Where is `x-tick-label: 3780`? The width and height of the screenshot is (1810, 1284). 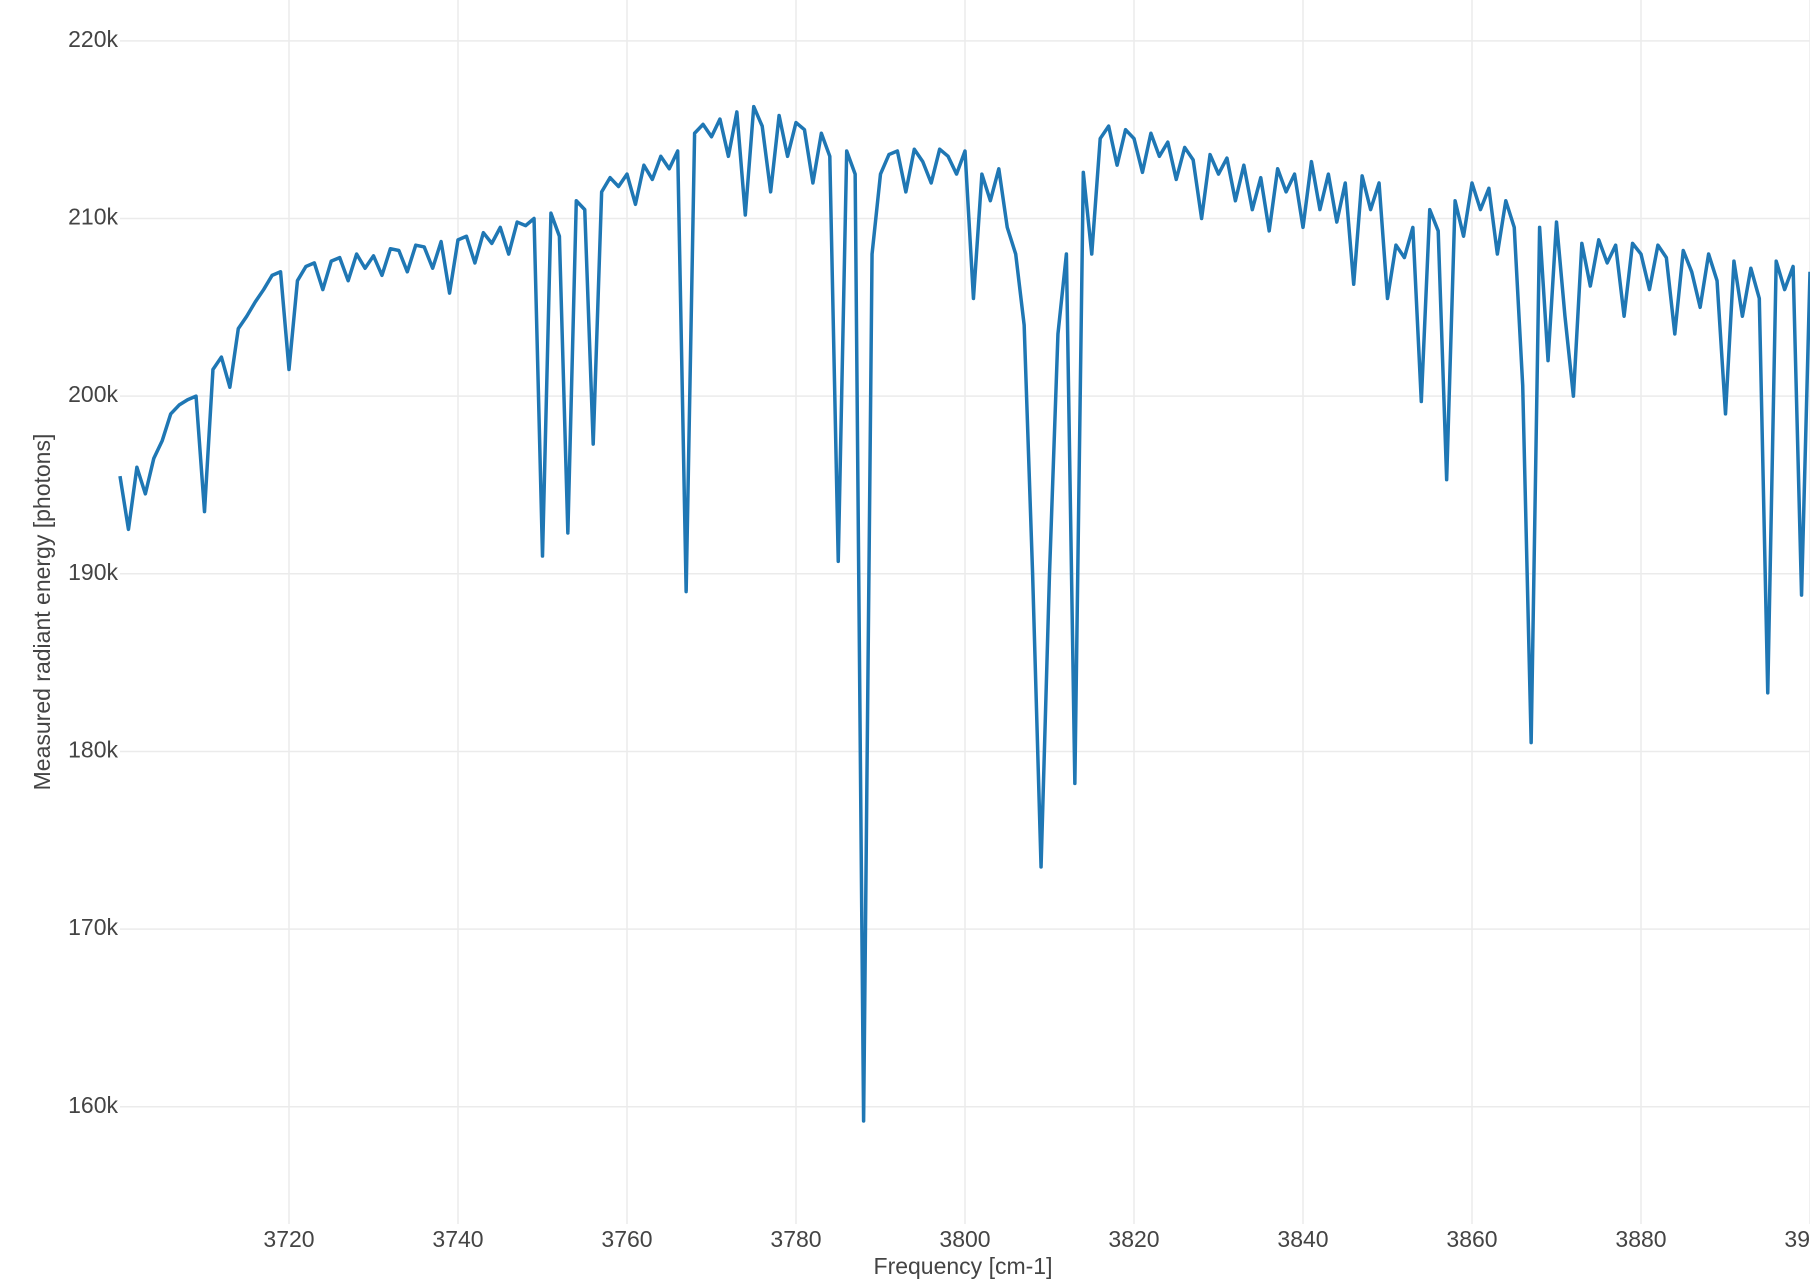 x-tick-label: 3780 is located at coordinates (795, 1239).